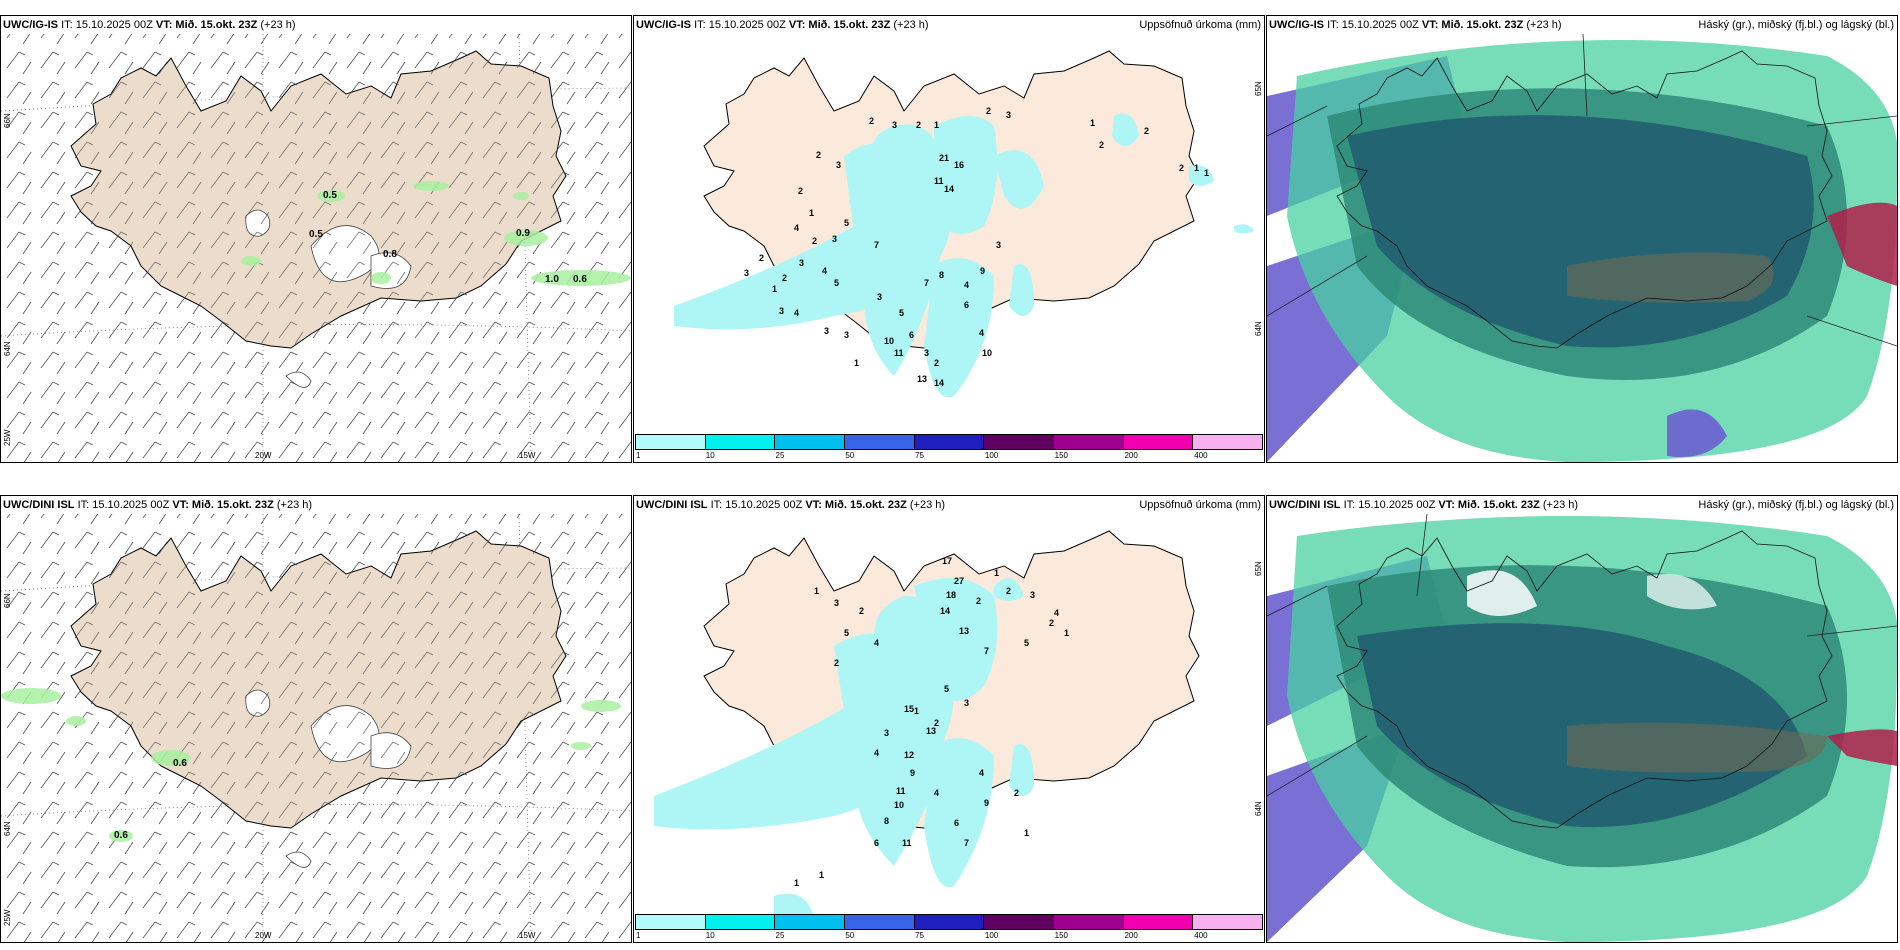 This screenshot has width=1900, height=950. Describe the element at coordinates (316, 234) in the screenshot. I see `wind-label: 0.5` at that location.